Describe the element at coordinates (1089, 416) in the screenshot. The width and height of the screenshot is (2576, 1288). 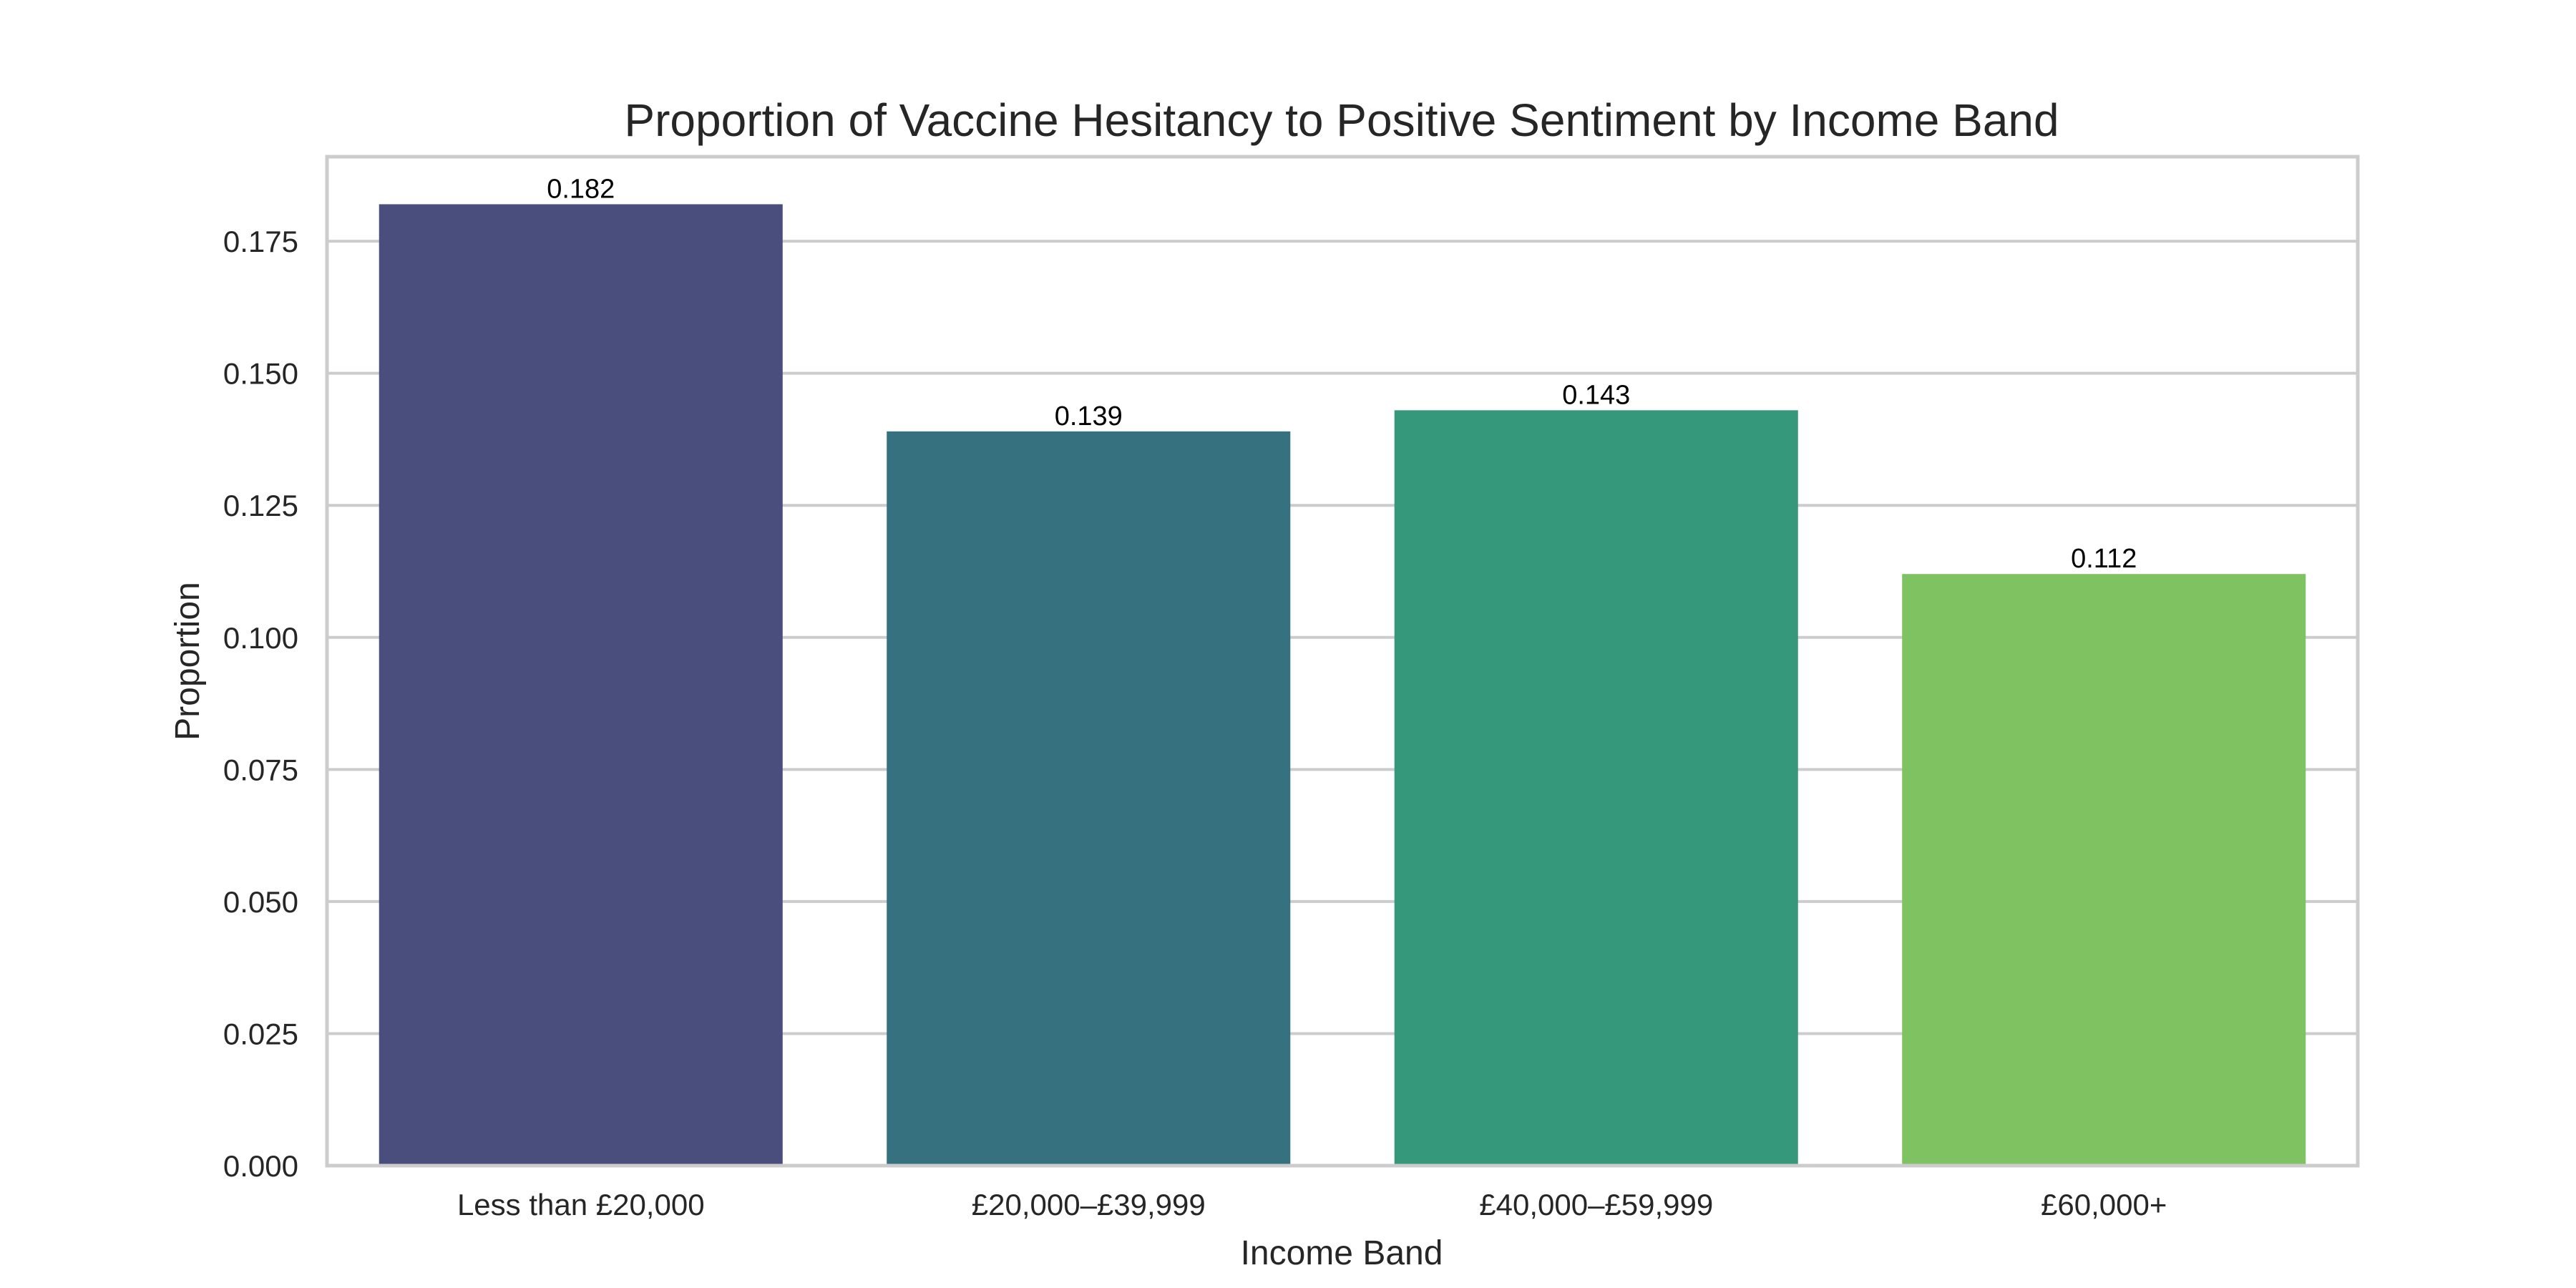
I see `bar-value-label: 0.139` at that location.